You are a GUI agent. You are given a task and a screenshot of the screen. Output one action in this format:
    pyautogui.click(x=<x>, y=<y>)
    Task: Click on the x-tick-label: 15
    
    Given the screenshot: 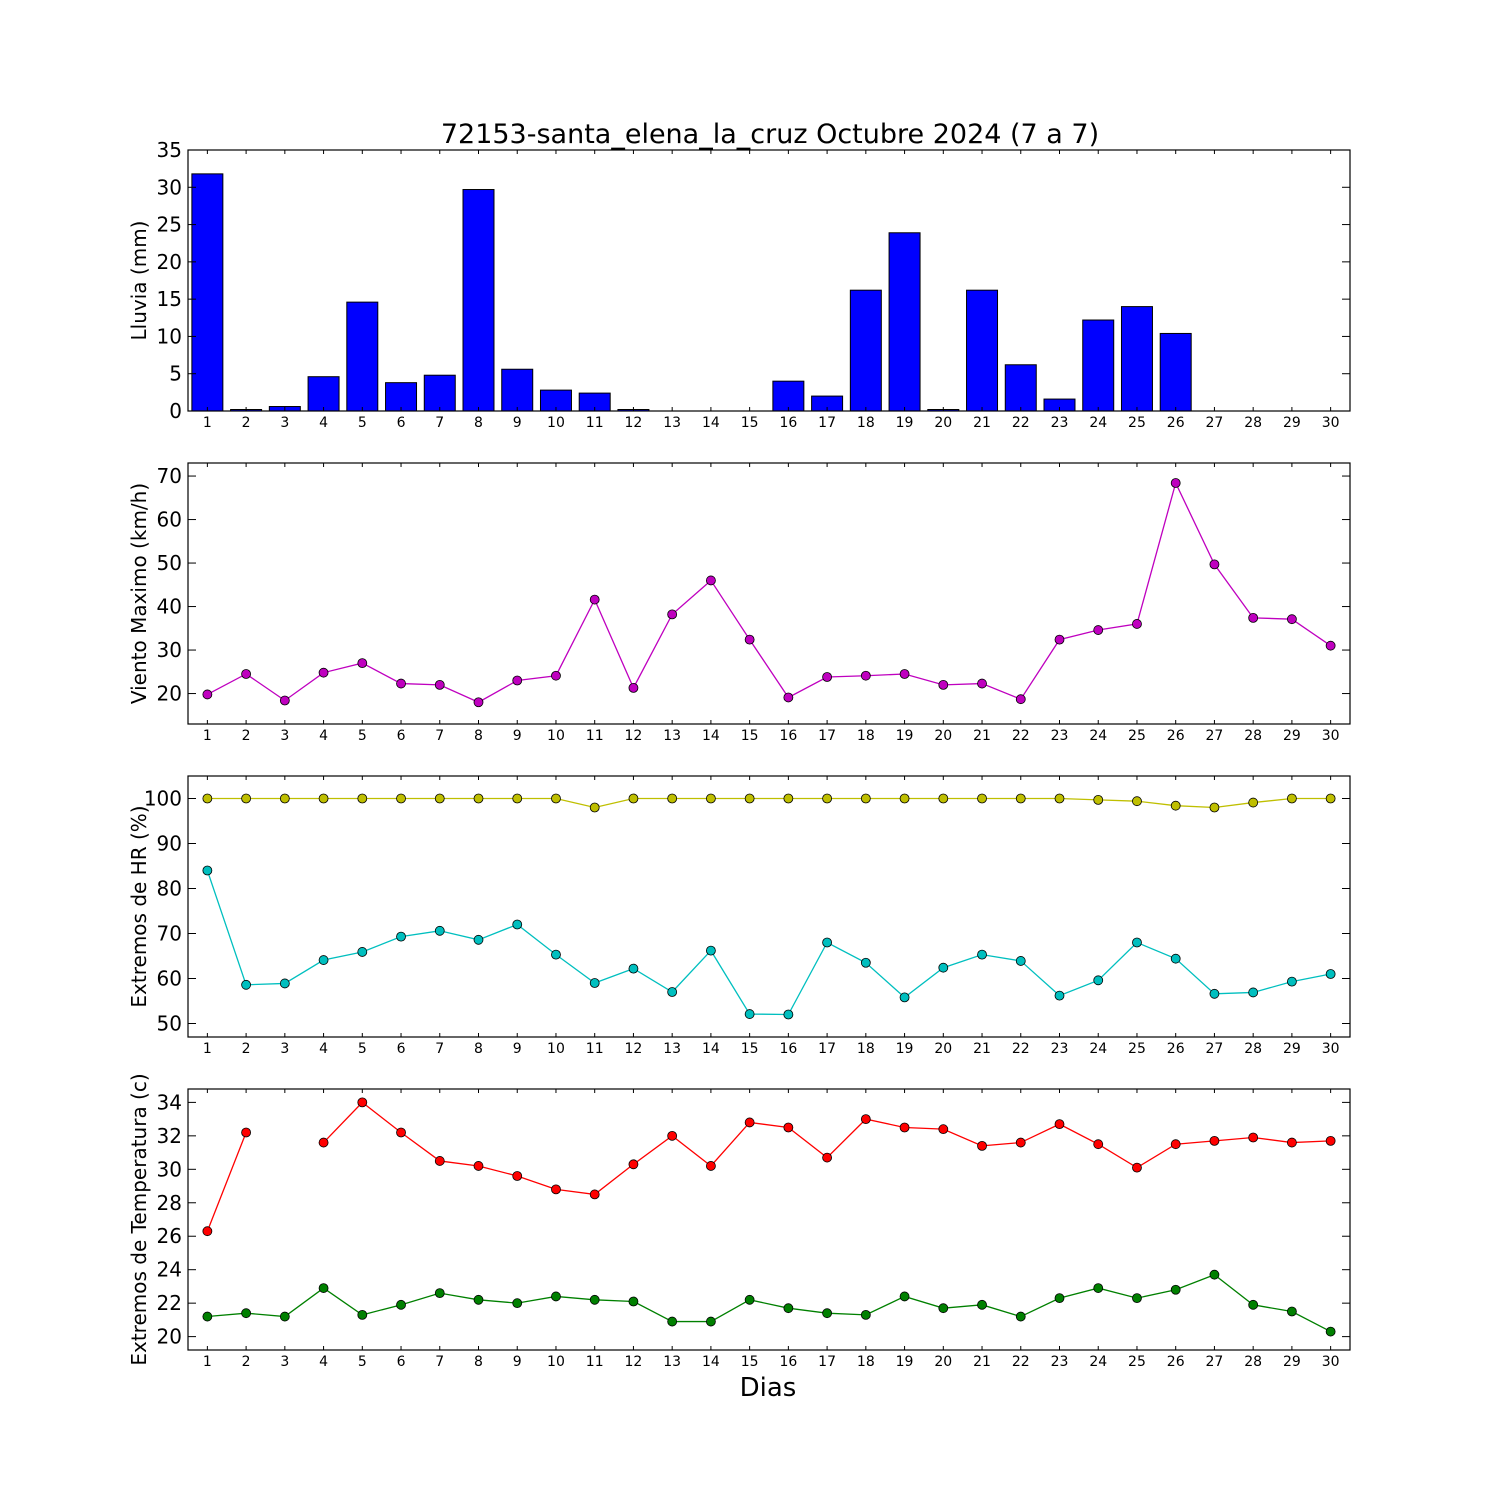 What is the action you would take?
    pyautogui.click(x=750, y=736)
    